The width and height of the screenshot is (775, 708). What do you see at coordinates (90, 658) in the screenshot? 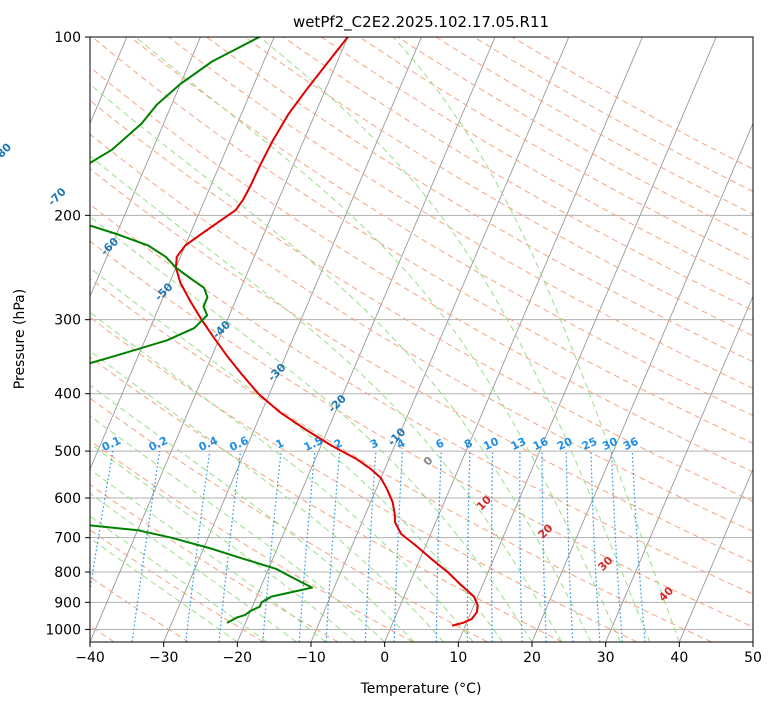
I see `x-tick-label: −40` at bounding box center [90, 658].